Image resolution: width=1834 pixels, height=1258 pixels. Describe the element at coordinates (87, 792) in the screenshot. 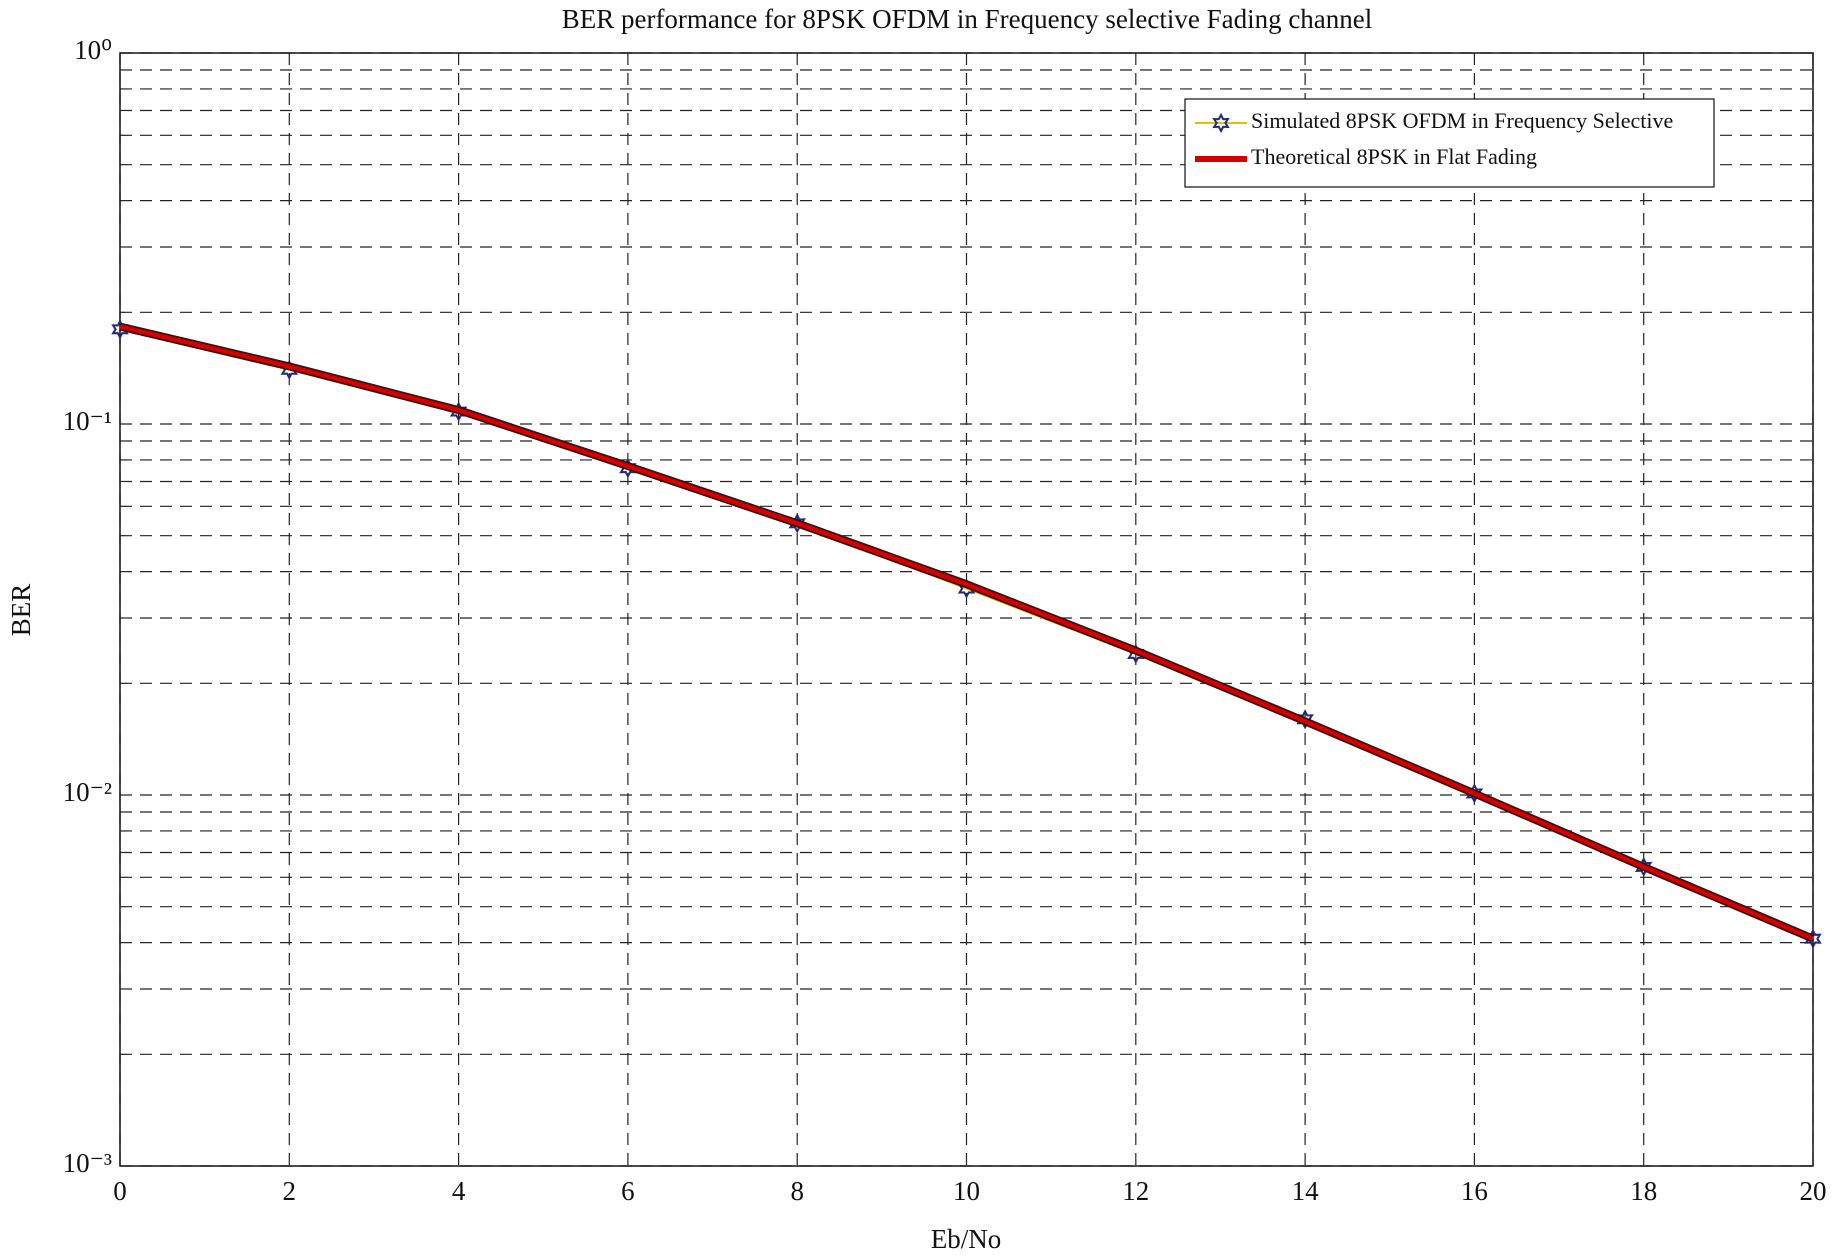

I see `y-tick-label: 10⁻²` at that location.